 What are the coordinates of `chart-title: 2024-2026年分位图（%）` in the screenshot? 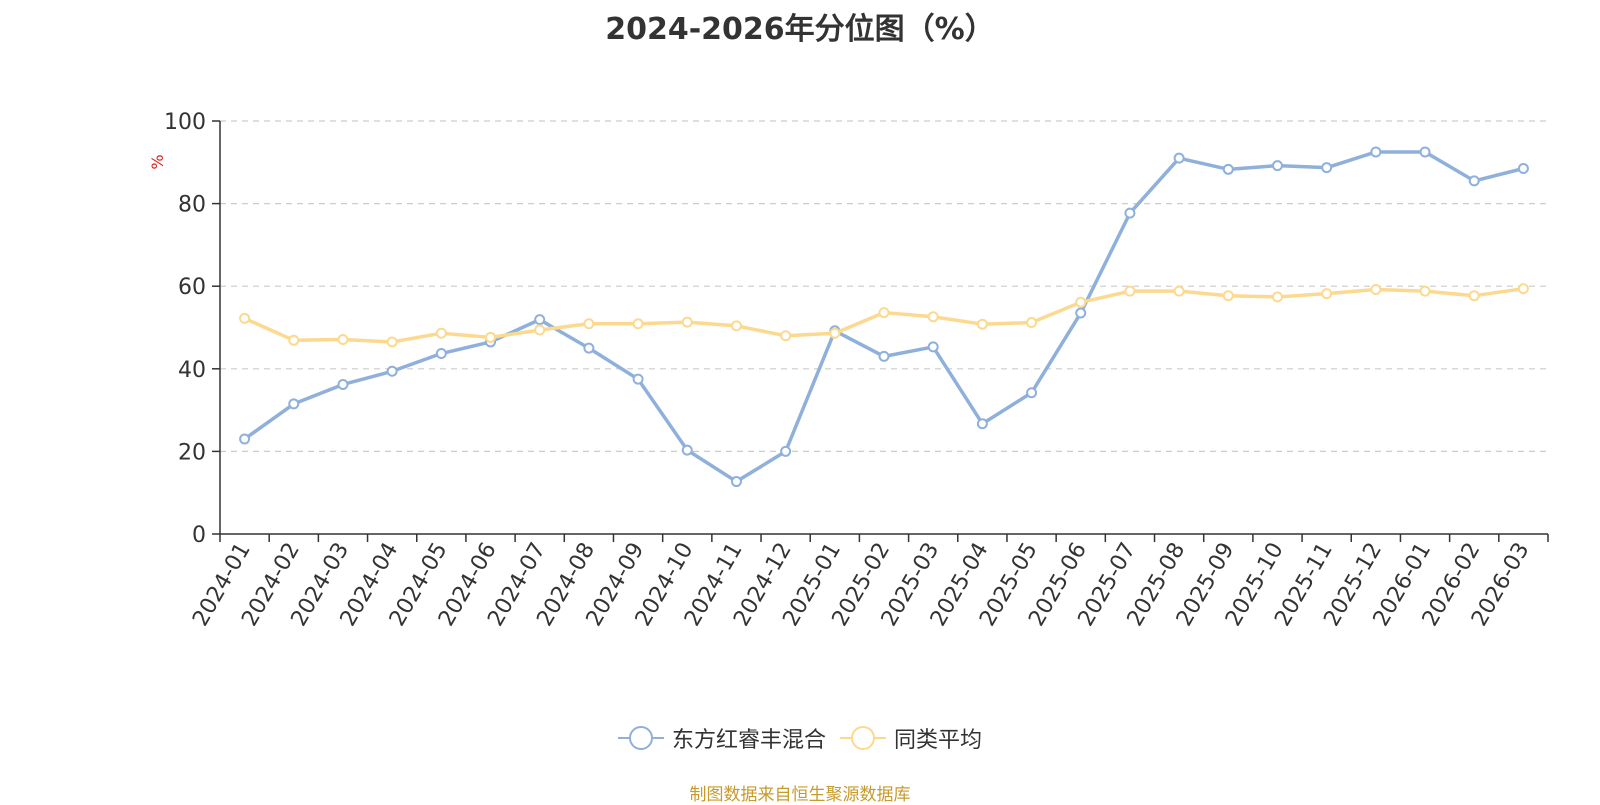 It's located at (800, 29).